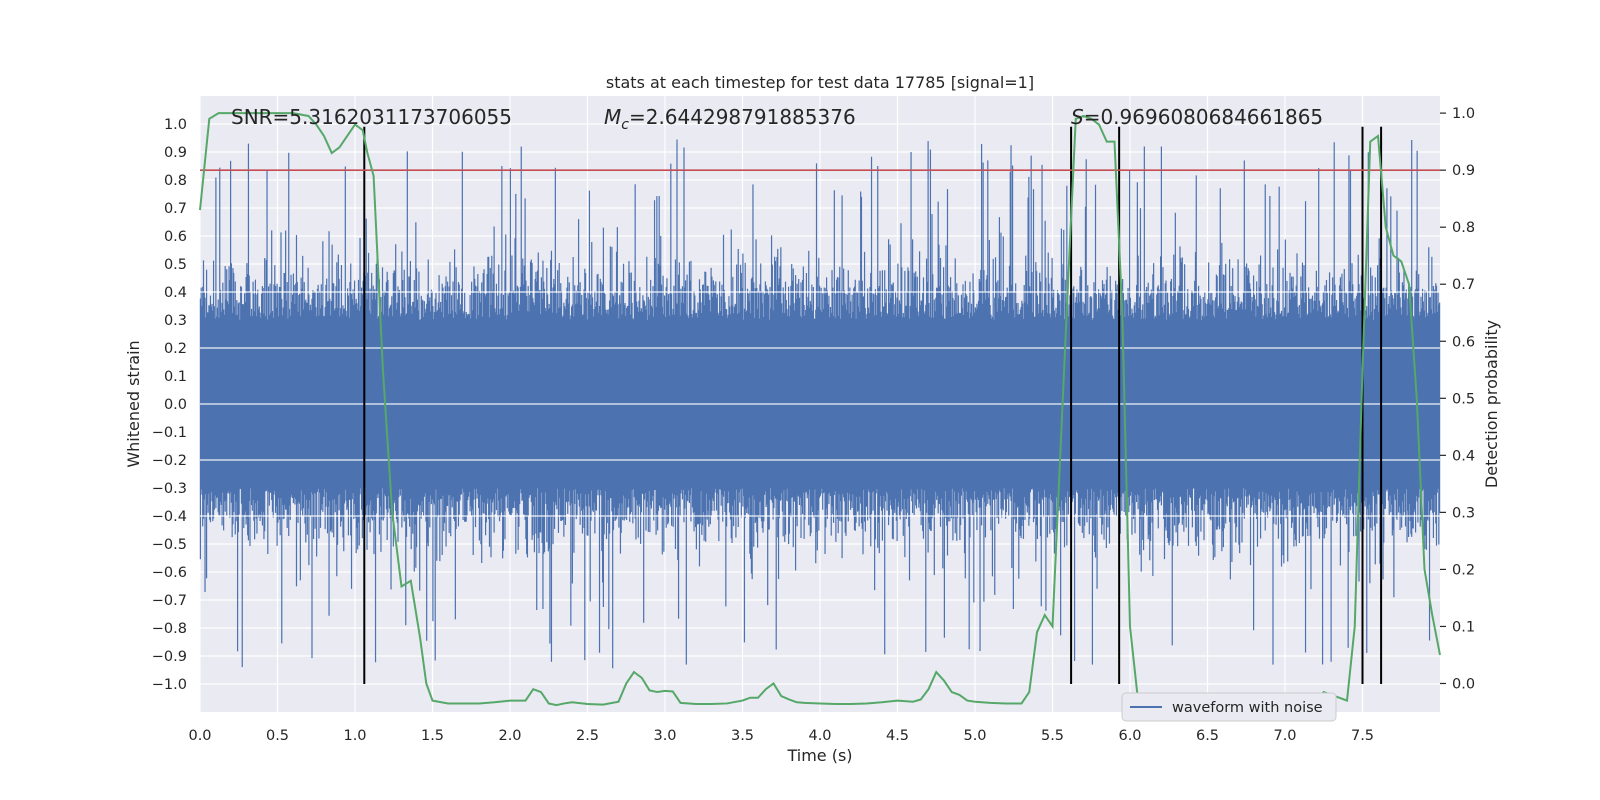 The height and width of the screenshot is (800, 1600). What do you see at coordinates (169, 433) in the screenshot?
I see `y-tick-label: −0.1` at bounding box center [169, 433].